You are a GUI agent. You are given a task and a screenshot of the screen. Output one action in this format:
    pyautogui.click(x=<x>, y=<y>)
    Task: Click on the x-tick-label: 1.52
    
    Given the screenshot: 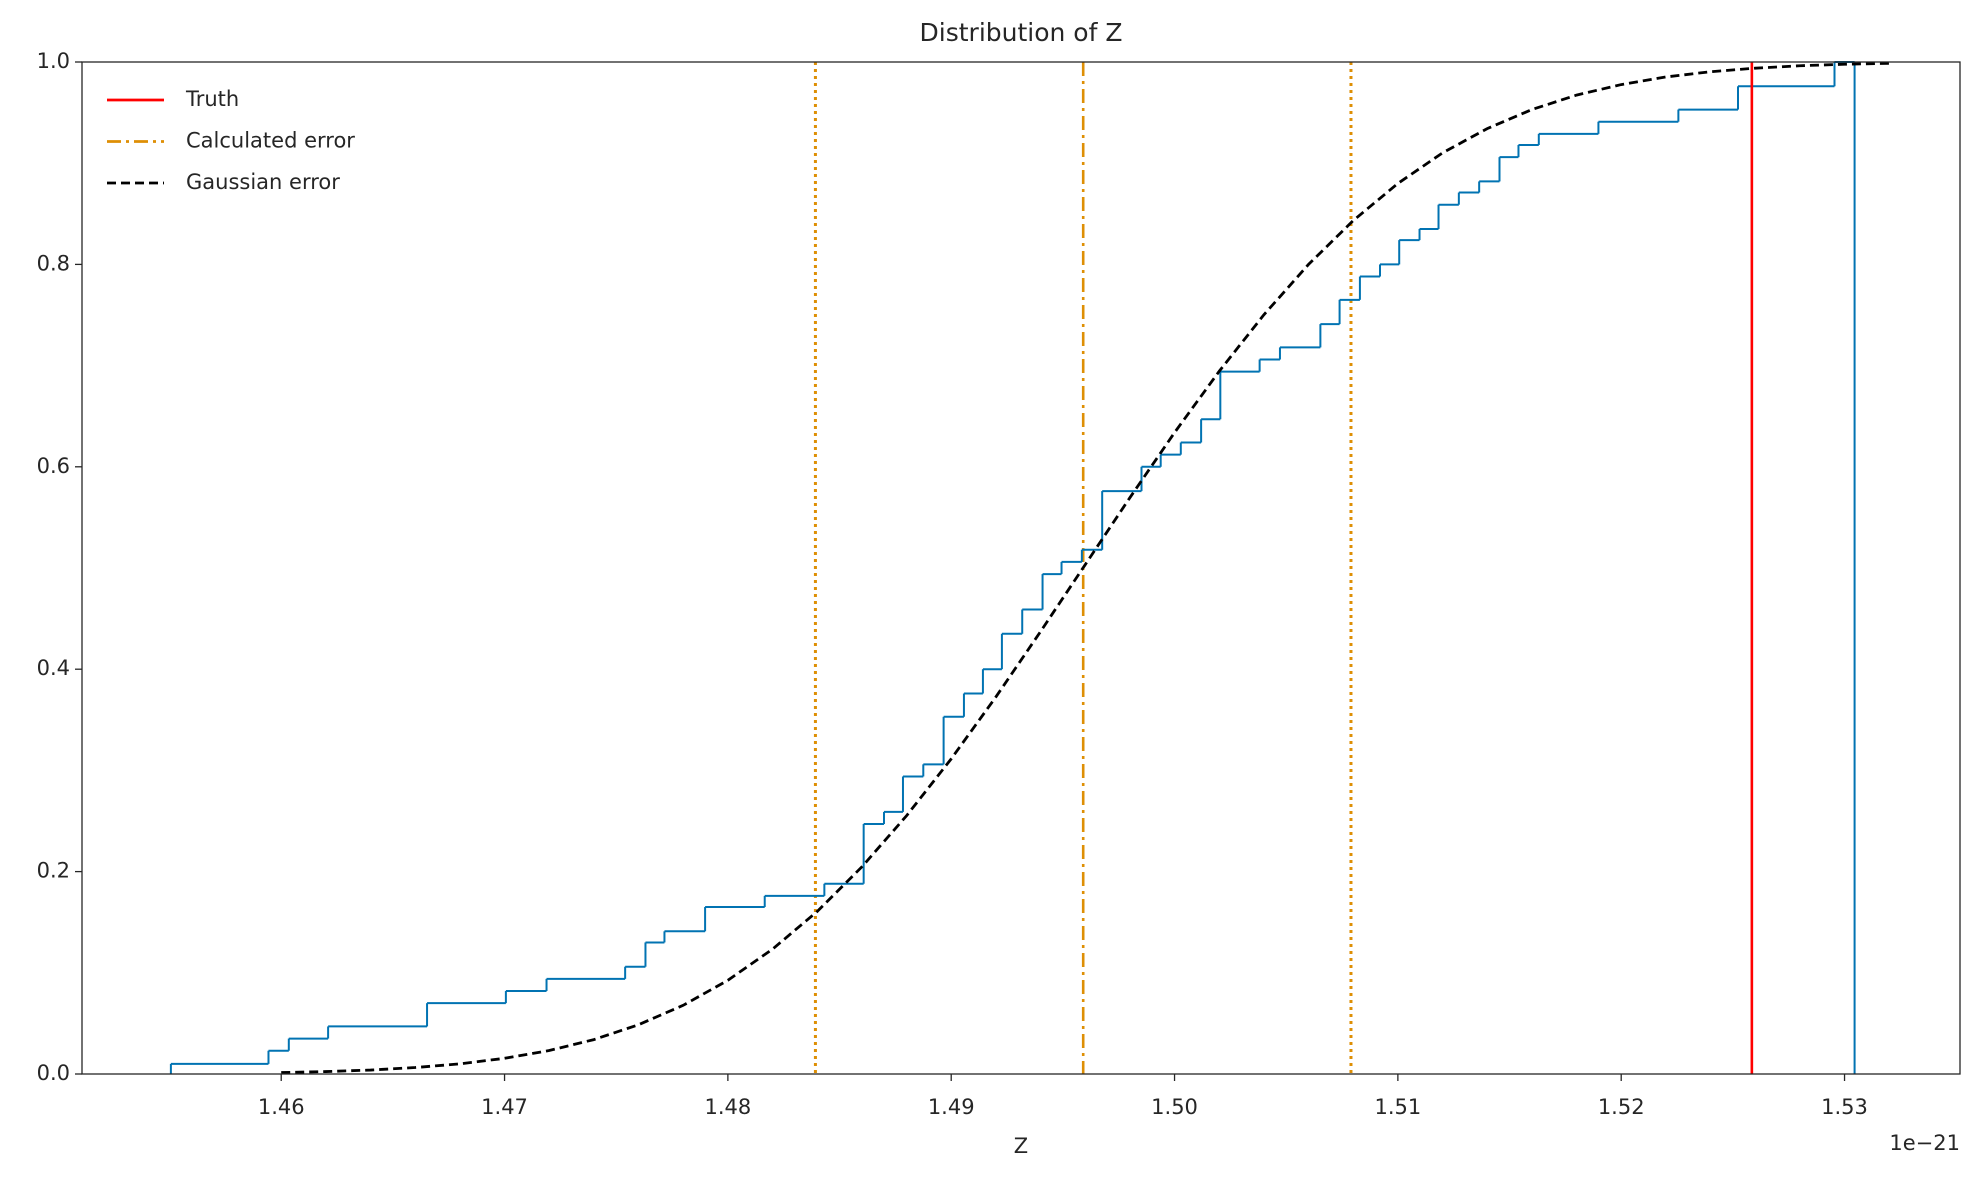 What is the action you would take?
    pyautogui.click(x=1621, y=1107)
    